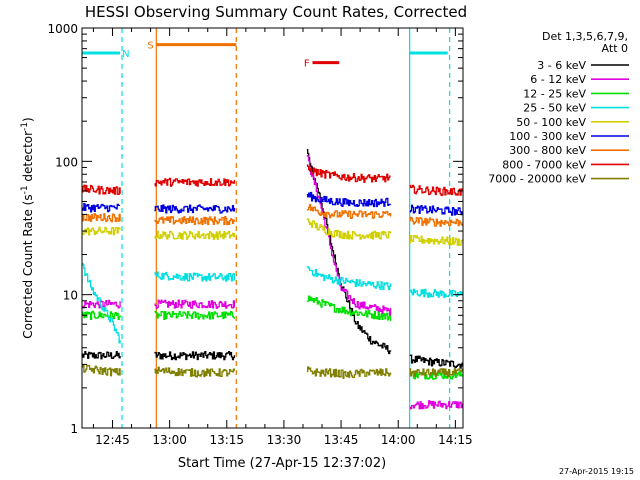 The width and height of the screenshot is (640, 480). What do you see at coordinates (66, 162) in the screenshot?
I see `y-tick-label-2: 100` at bounding box center [66, 162].